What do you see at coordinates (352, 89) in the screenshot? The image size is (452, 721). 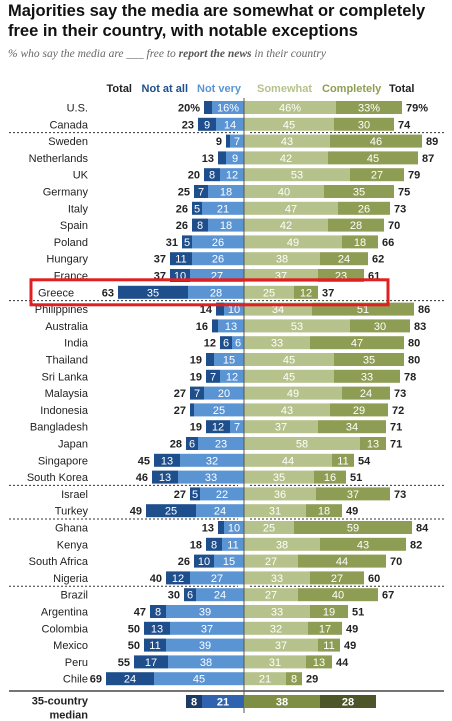 I see `header-completely: Completely` at bounding box center [352, 89].